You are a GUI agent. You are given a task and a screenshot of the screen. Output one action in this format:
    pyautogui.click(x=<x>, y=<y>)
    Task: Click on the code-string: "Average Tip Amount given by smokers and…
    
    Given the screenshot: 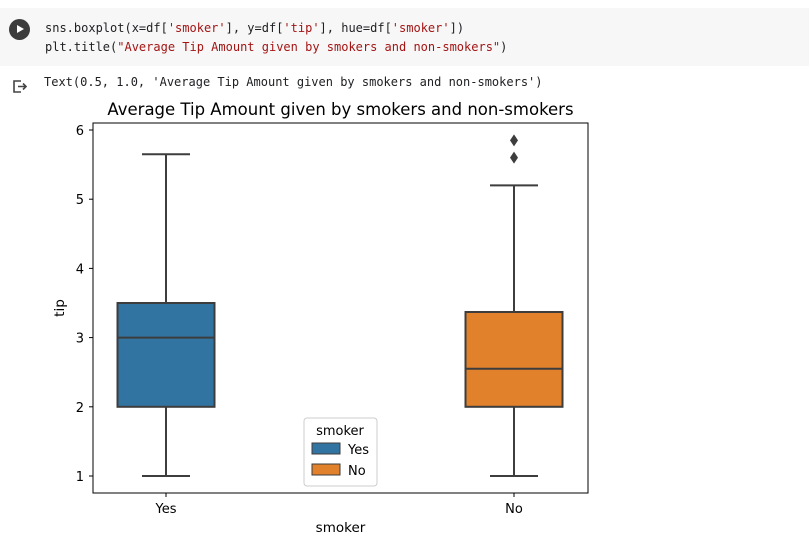 What is the action you would take?
    pyautogui.click(x=309, y=47)
    